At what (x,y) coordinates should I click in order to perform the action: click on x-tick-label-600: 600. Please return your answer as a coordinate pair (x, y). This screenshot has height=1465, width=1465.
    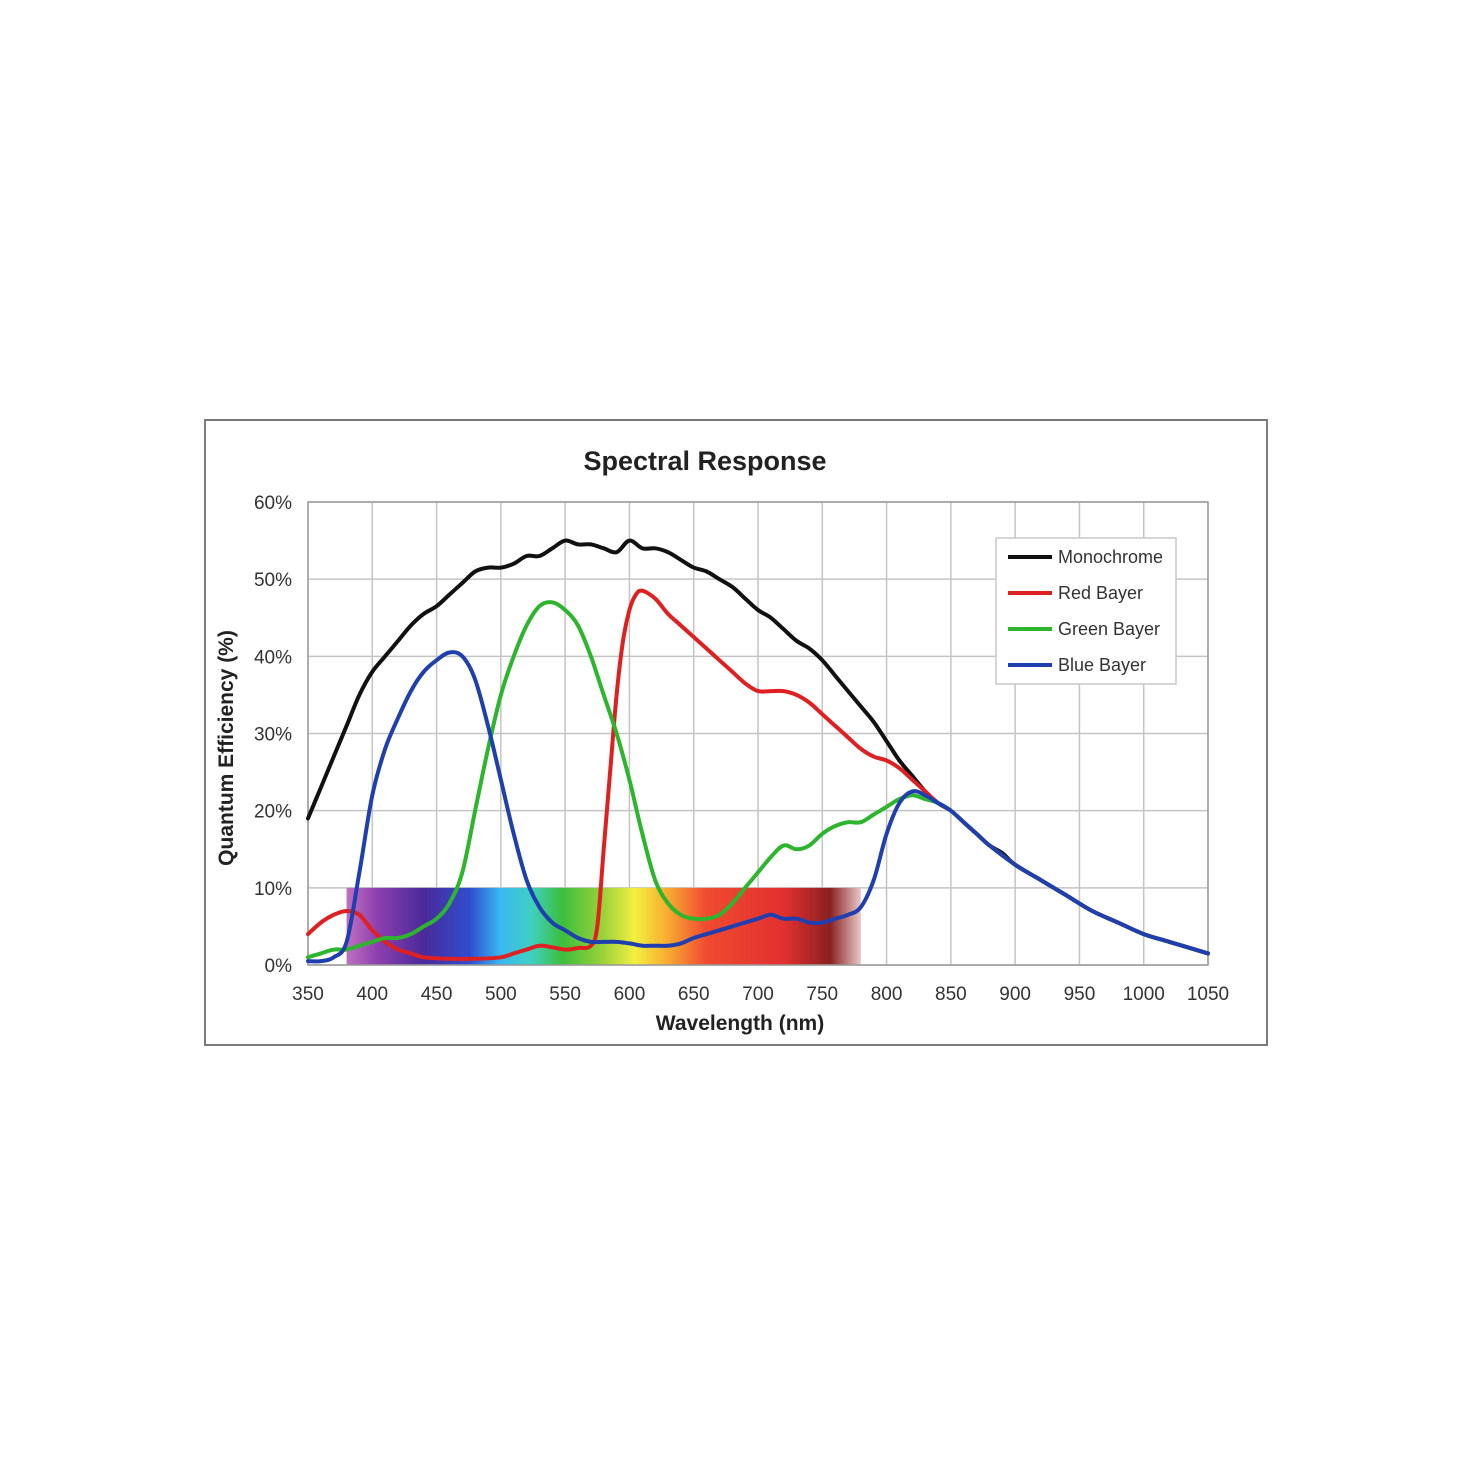
    Looking at the image, I should click on (630, 994).